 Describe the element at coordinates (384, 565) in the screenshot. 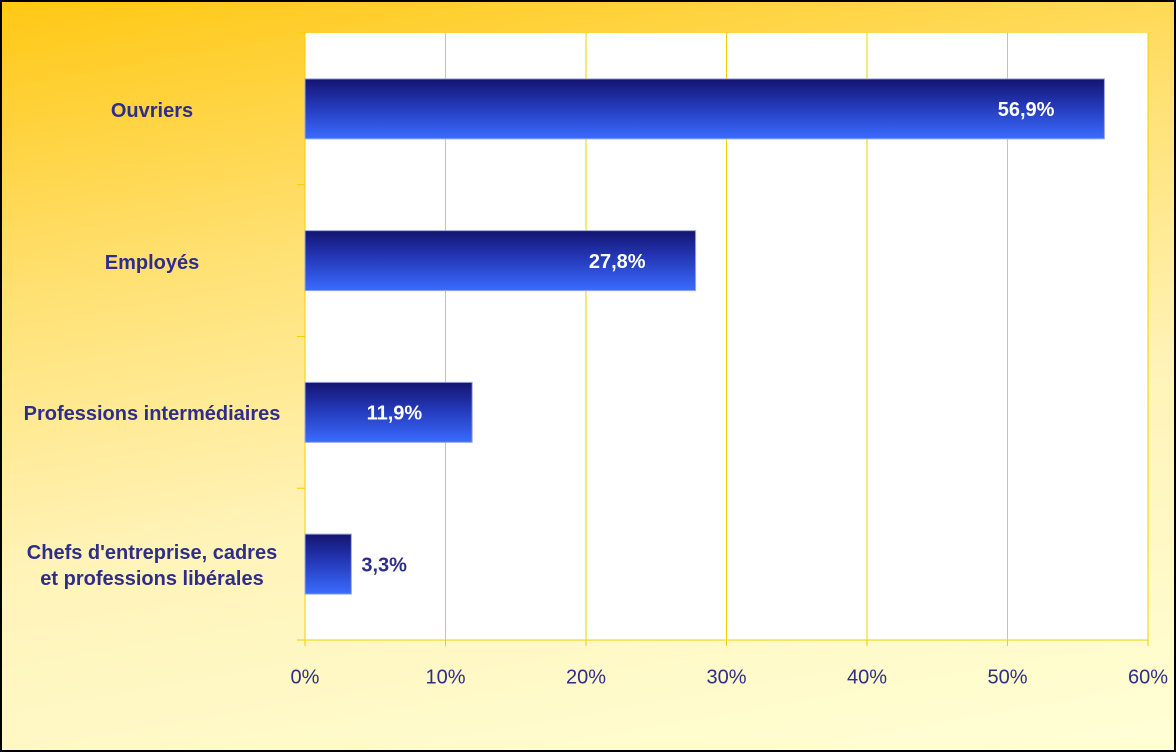

I see `value-label: 3,3%` at that location.